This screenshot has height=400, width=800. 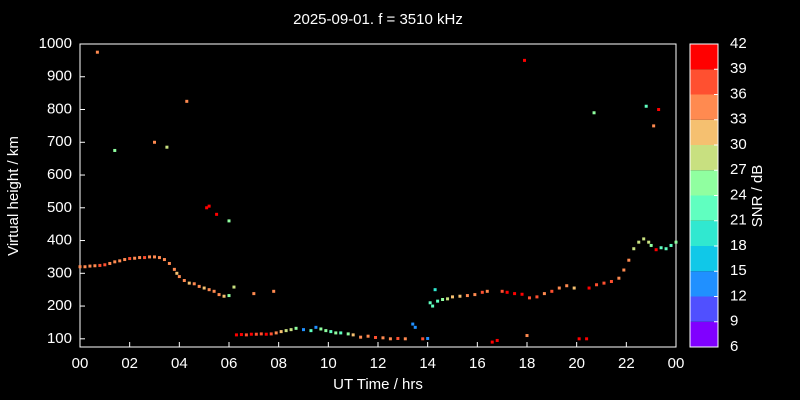 I want to click on x-tick-label: 14, so click(x=427, y=363).